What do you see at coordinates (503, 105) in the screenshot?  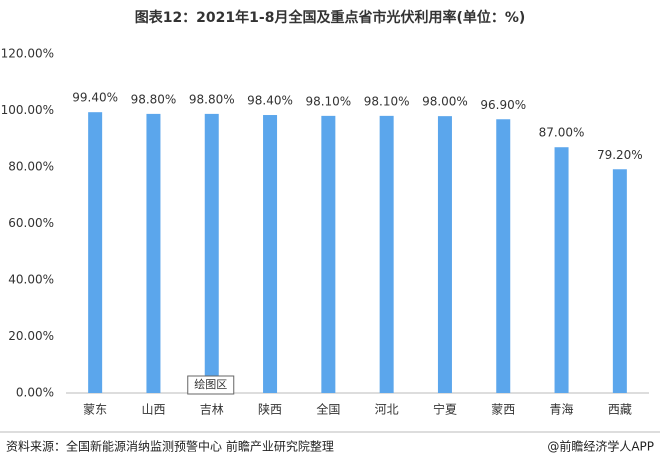 I see `value-label: 96.90%` at bounding box center [503, 105].